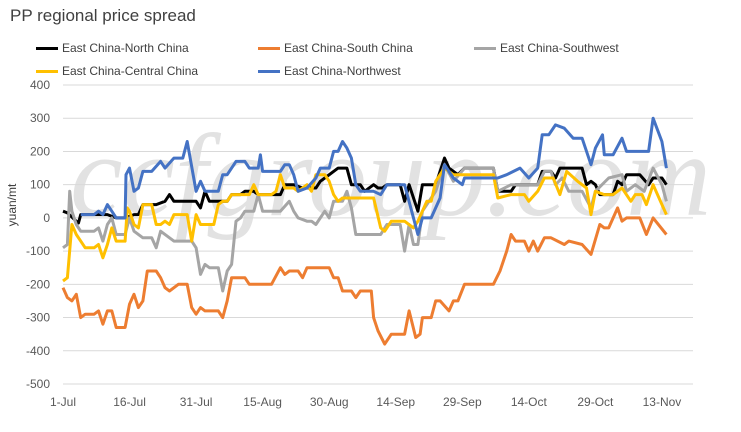 This screenshot has width=741, height=432. I want to click on x-tick-label: 31-Jul, so click(196, 402).